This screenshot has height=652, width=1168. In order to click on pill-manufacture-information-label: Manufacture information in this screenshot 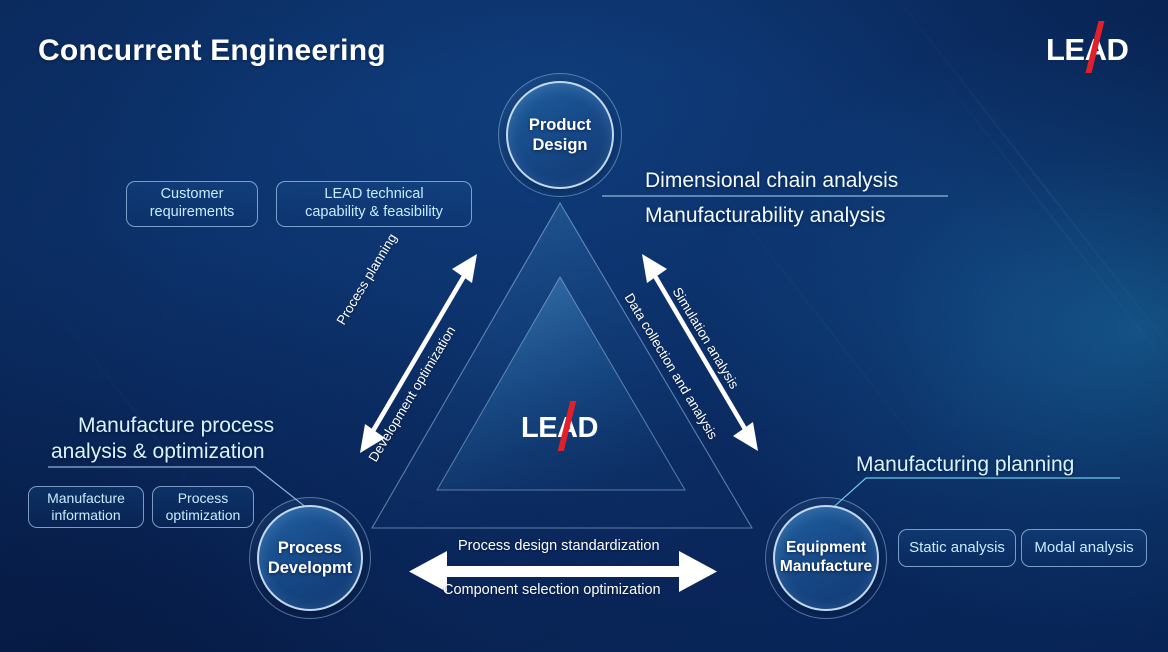, I will do `click(86, 506)`.